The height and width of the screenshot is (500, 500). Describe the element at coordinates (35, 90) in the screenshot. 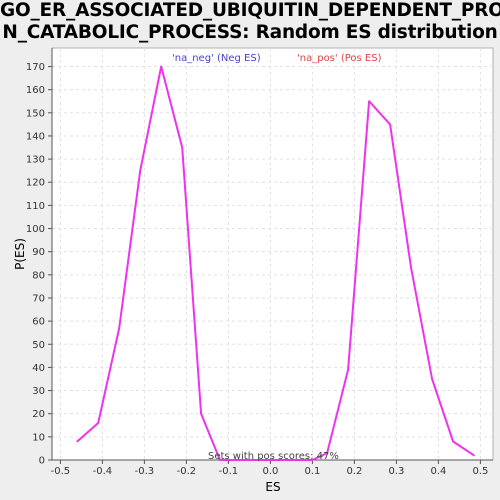

I see `y-tick-label: 160` at that location.